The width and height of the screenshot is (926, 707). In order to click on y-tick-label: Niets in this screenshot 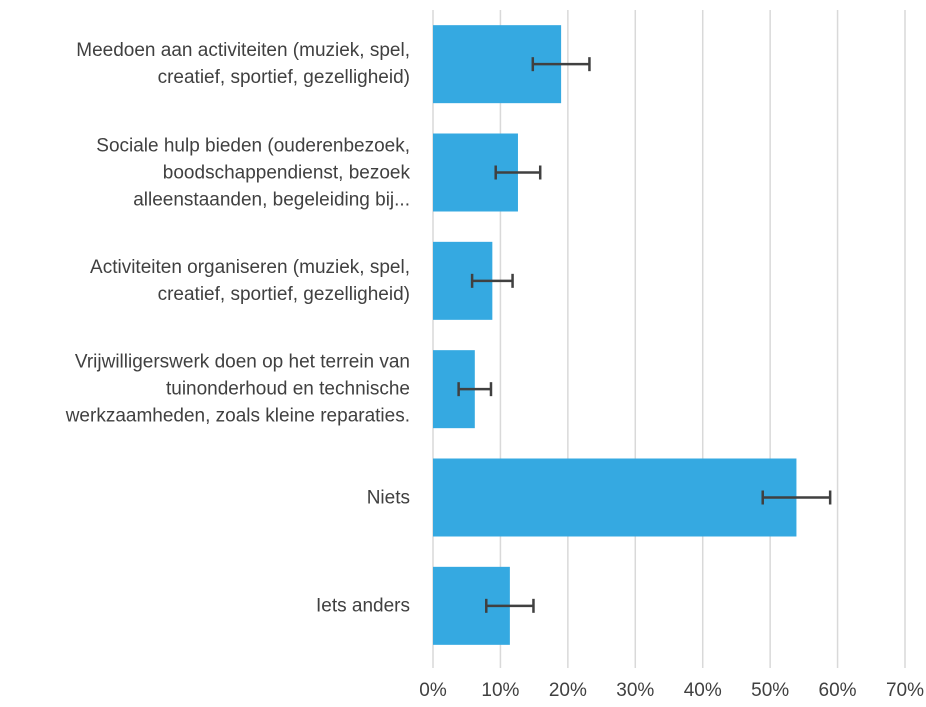, I will do `click(388, 497)`.